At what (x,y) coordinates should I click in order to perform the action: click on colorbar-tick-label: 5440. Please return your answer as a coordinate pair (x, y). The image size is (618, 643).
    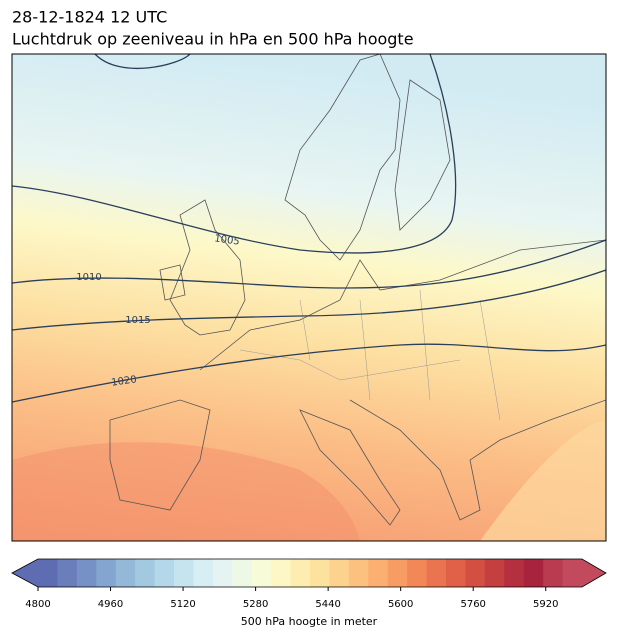
    Looking at the image, I should click on (327, 604).